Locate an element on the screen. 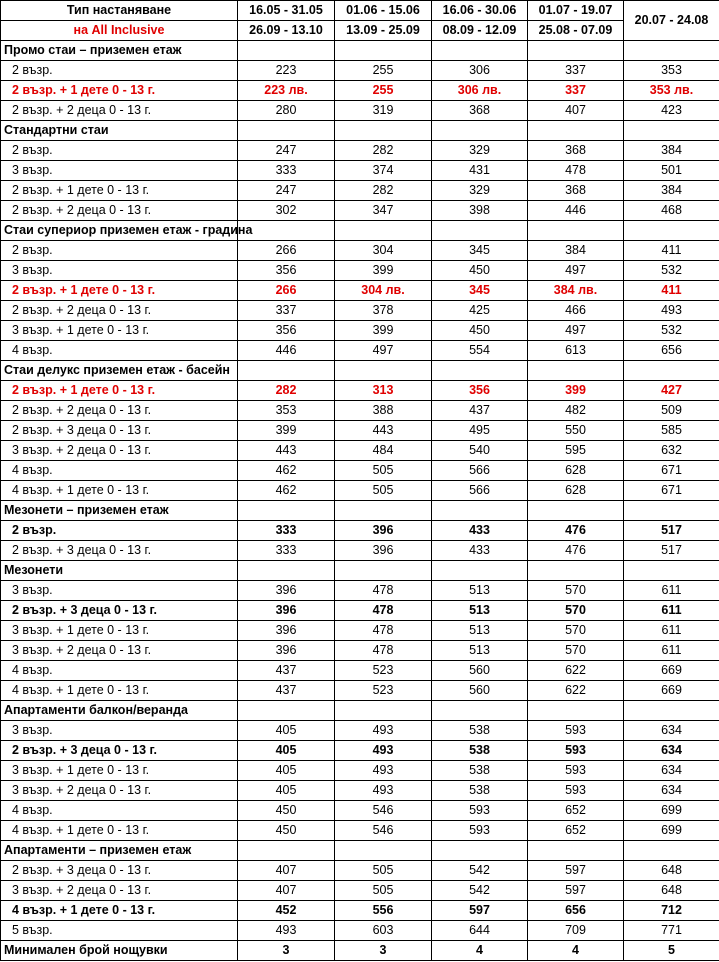  price: 356 is located at coordinates (286, 270).